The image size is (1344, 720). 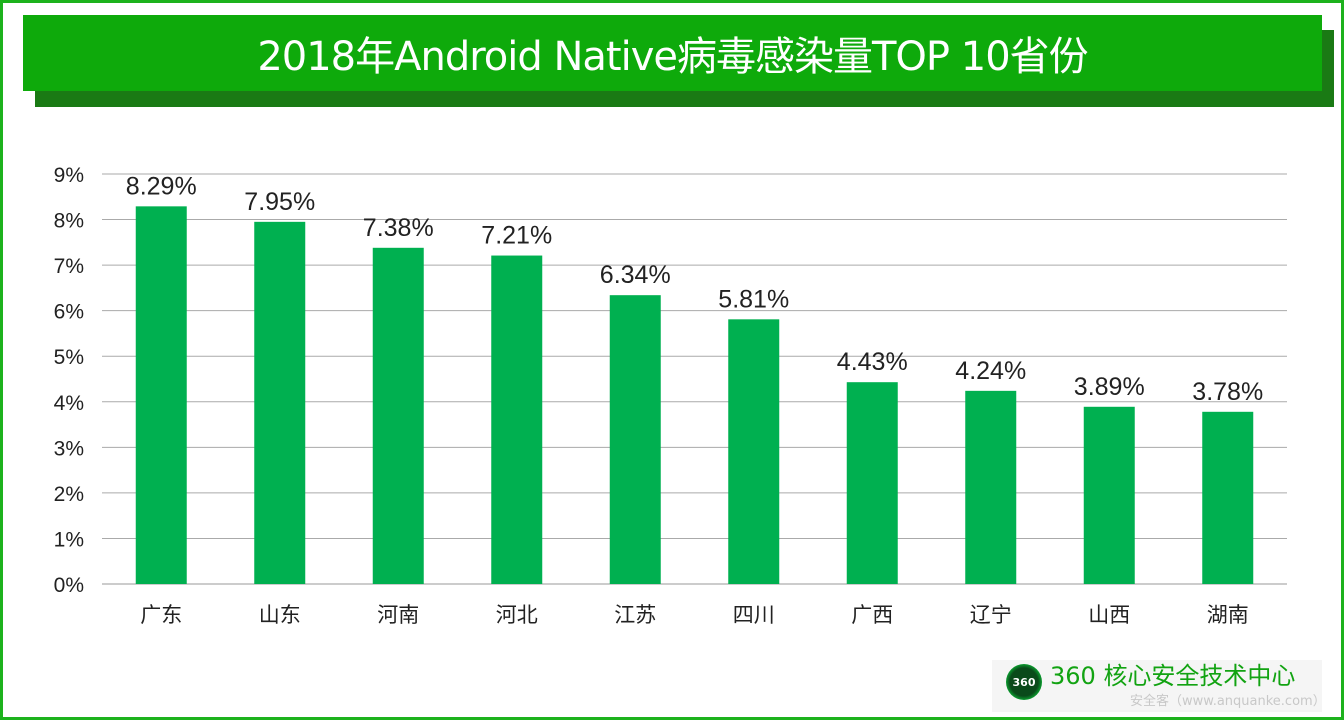 What do you see at coordinates (69, 585) in the screenshot?
I see `y-tick-label: 0%` at bounding box center [69, 585].